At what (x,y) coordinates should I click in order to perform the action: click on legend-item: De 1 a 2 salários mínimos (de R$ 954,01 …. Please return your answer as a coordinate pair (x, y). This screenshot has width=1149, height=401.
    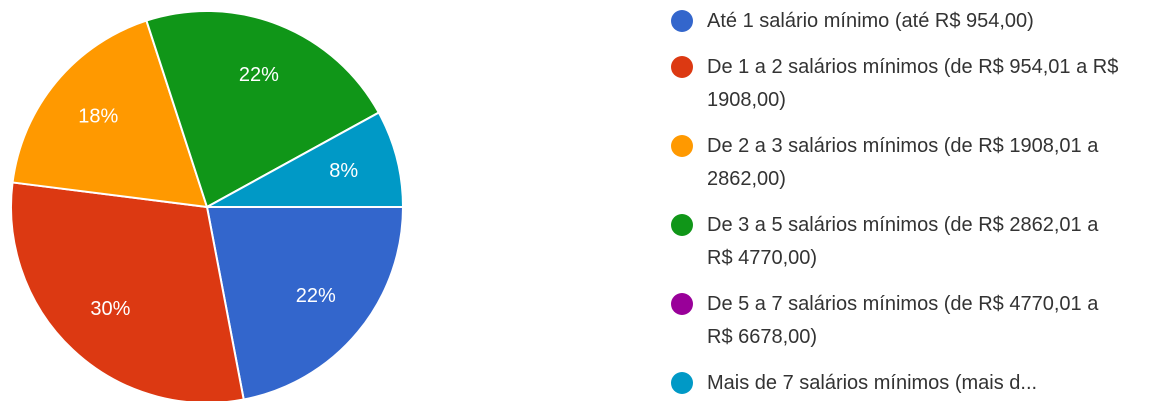
    Looking at the image, I should click on (903, 84).